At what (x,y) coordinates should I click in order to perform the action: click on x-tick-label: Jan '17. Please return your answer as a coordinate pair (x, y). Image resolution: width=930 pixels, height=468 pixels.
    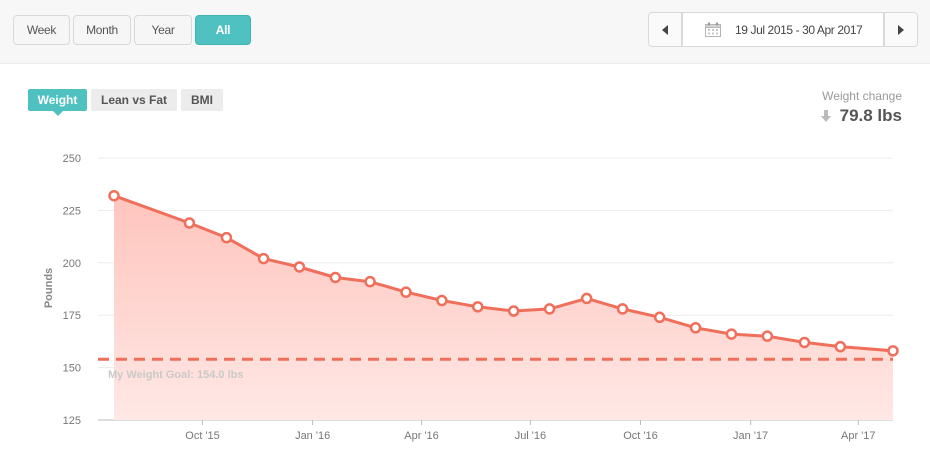
    Looking at the image, I should click on (750, 436).